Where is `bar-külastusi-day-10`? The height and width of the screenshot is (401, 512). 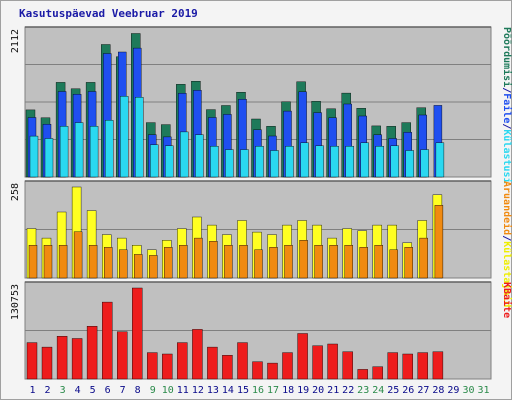
bar-külastusi-day-10 is located at coordinates (169, 161).